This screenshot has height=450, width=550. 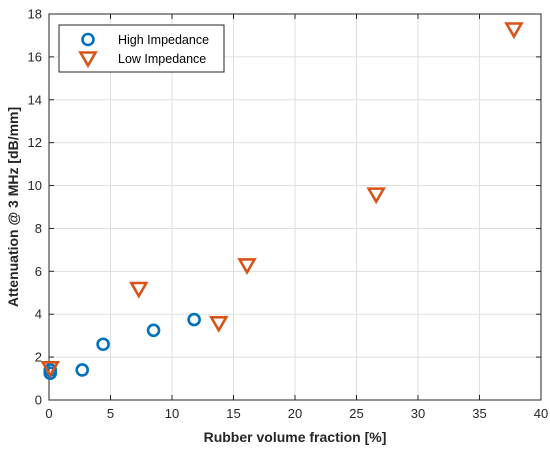 What do you see at coordinates (38, 314) in the screenshot?
I see `y-tick-label: 4` at bounding box center [38, 314].